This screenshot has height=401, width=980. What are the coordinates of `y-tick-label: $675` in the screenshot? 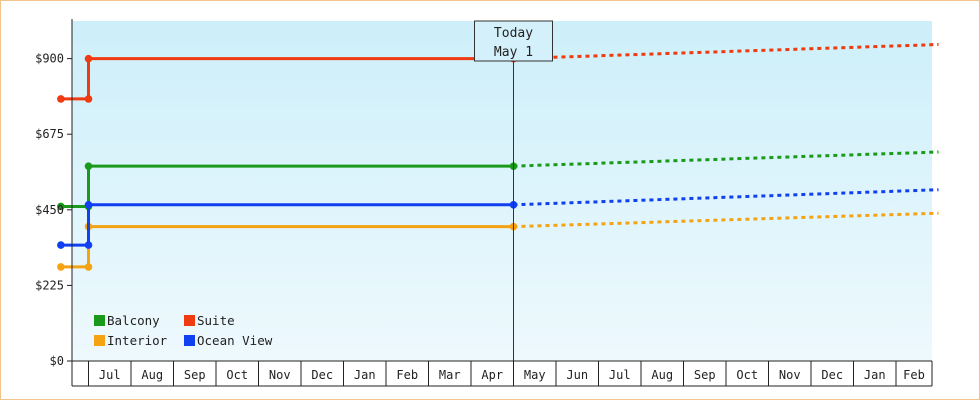 It's located at (49, 134).